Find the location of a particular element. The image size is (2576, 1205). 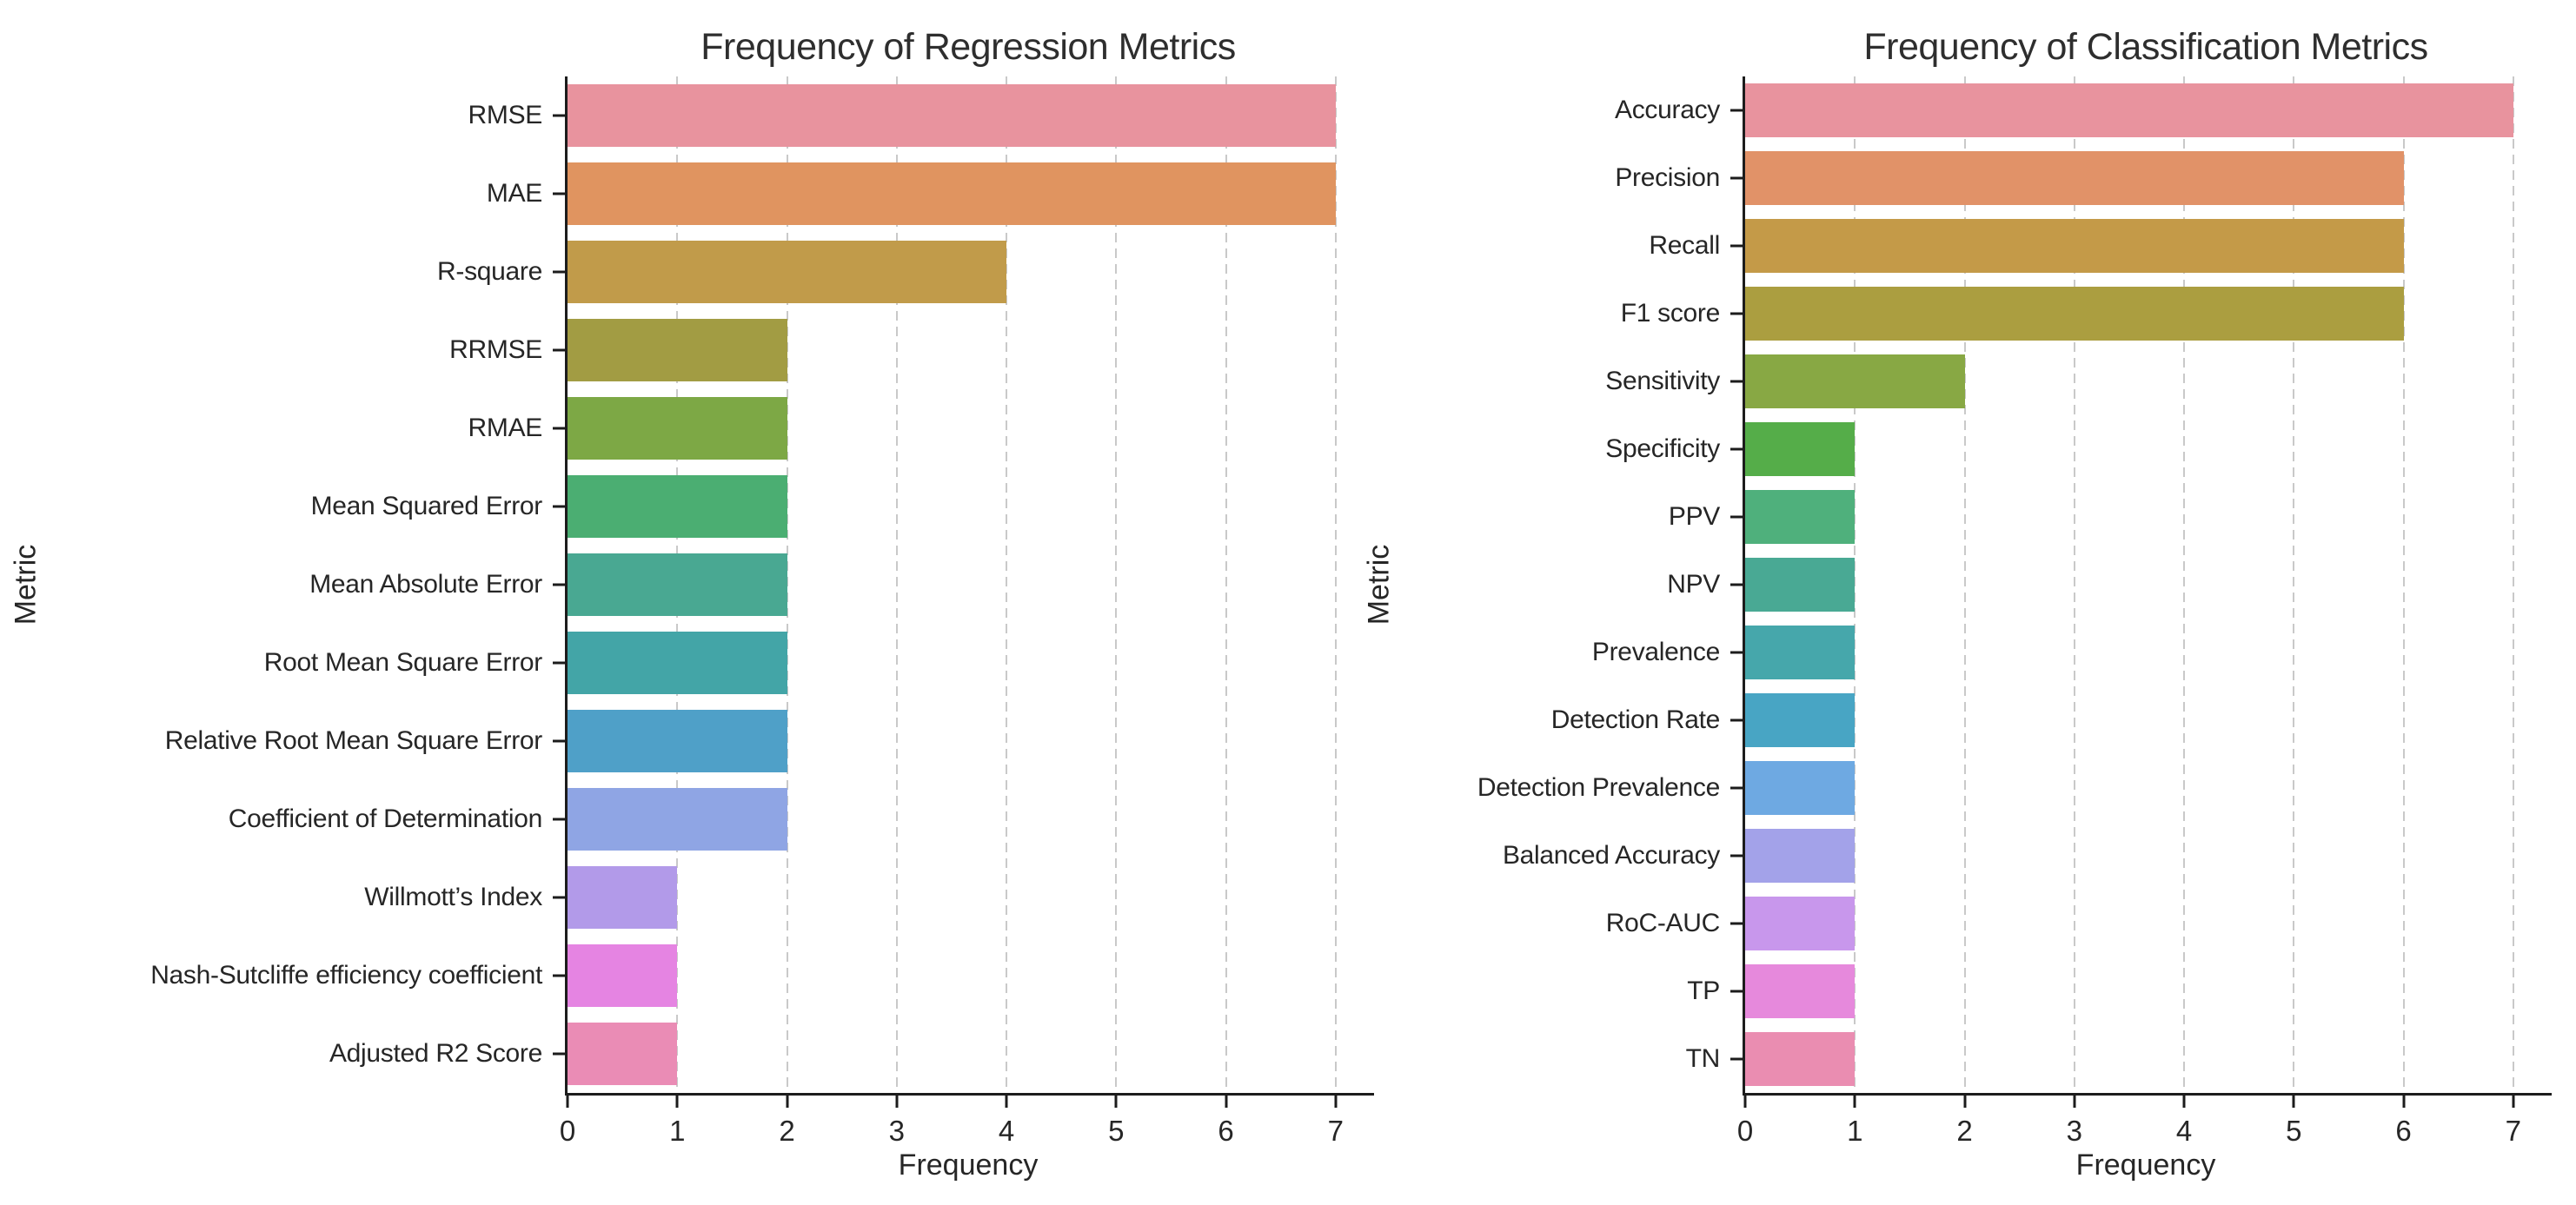

y-tick-label-adjusted-r2-score: Adjusted R2 Score is located at coordinates (435, 1053).